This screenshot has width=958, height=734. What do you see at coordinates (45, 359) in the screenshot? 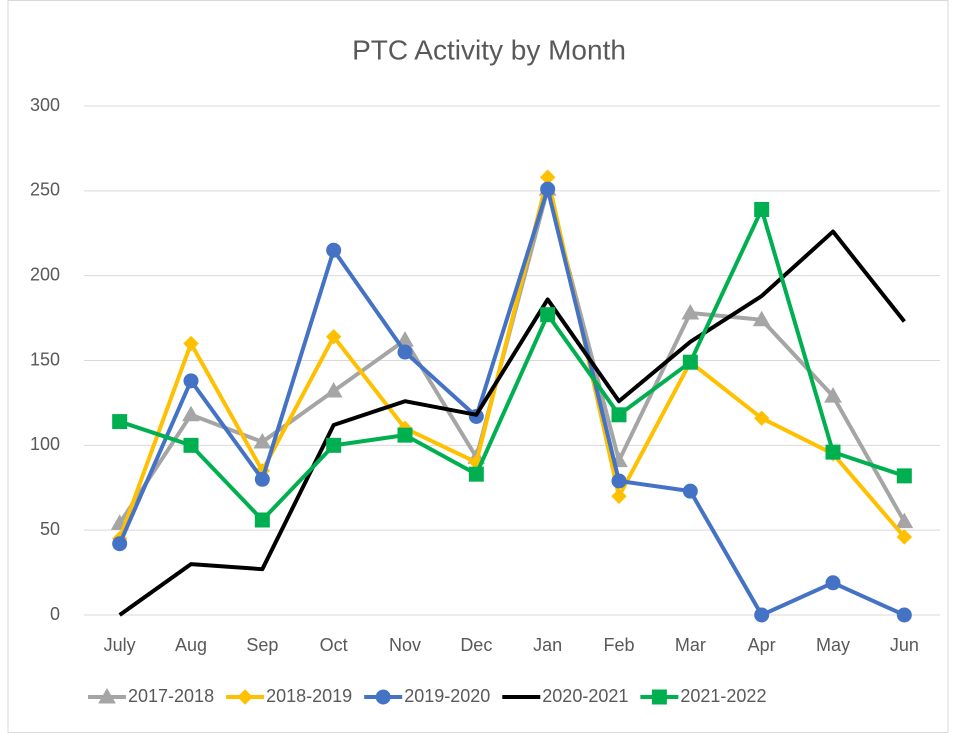
I see `y-tick-label: 150` at bounding box center [45, 359].